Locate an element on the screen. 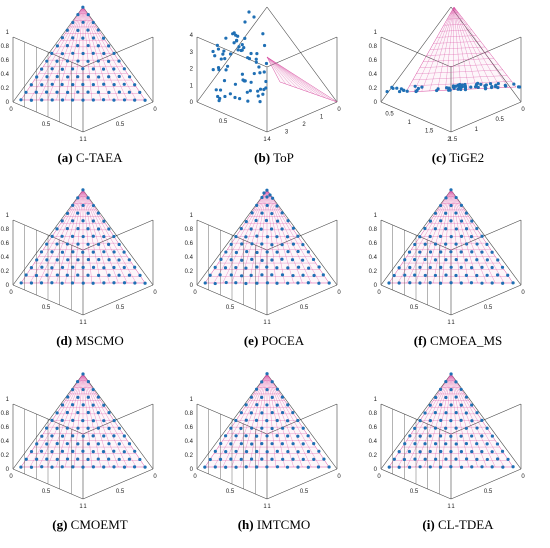 Image resolution: width=550 pixels, height=548 pixels. panel-caption: (a) C-TAEA is located at coordinates (90, 158).